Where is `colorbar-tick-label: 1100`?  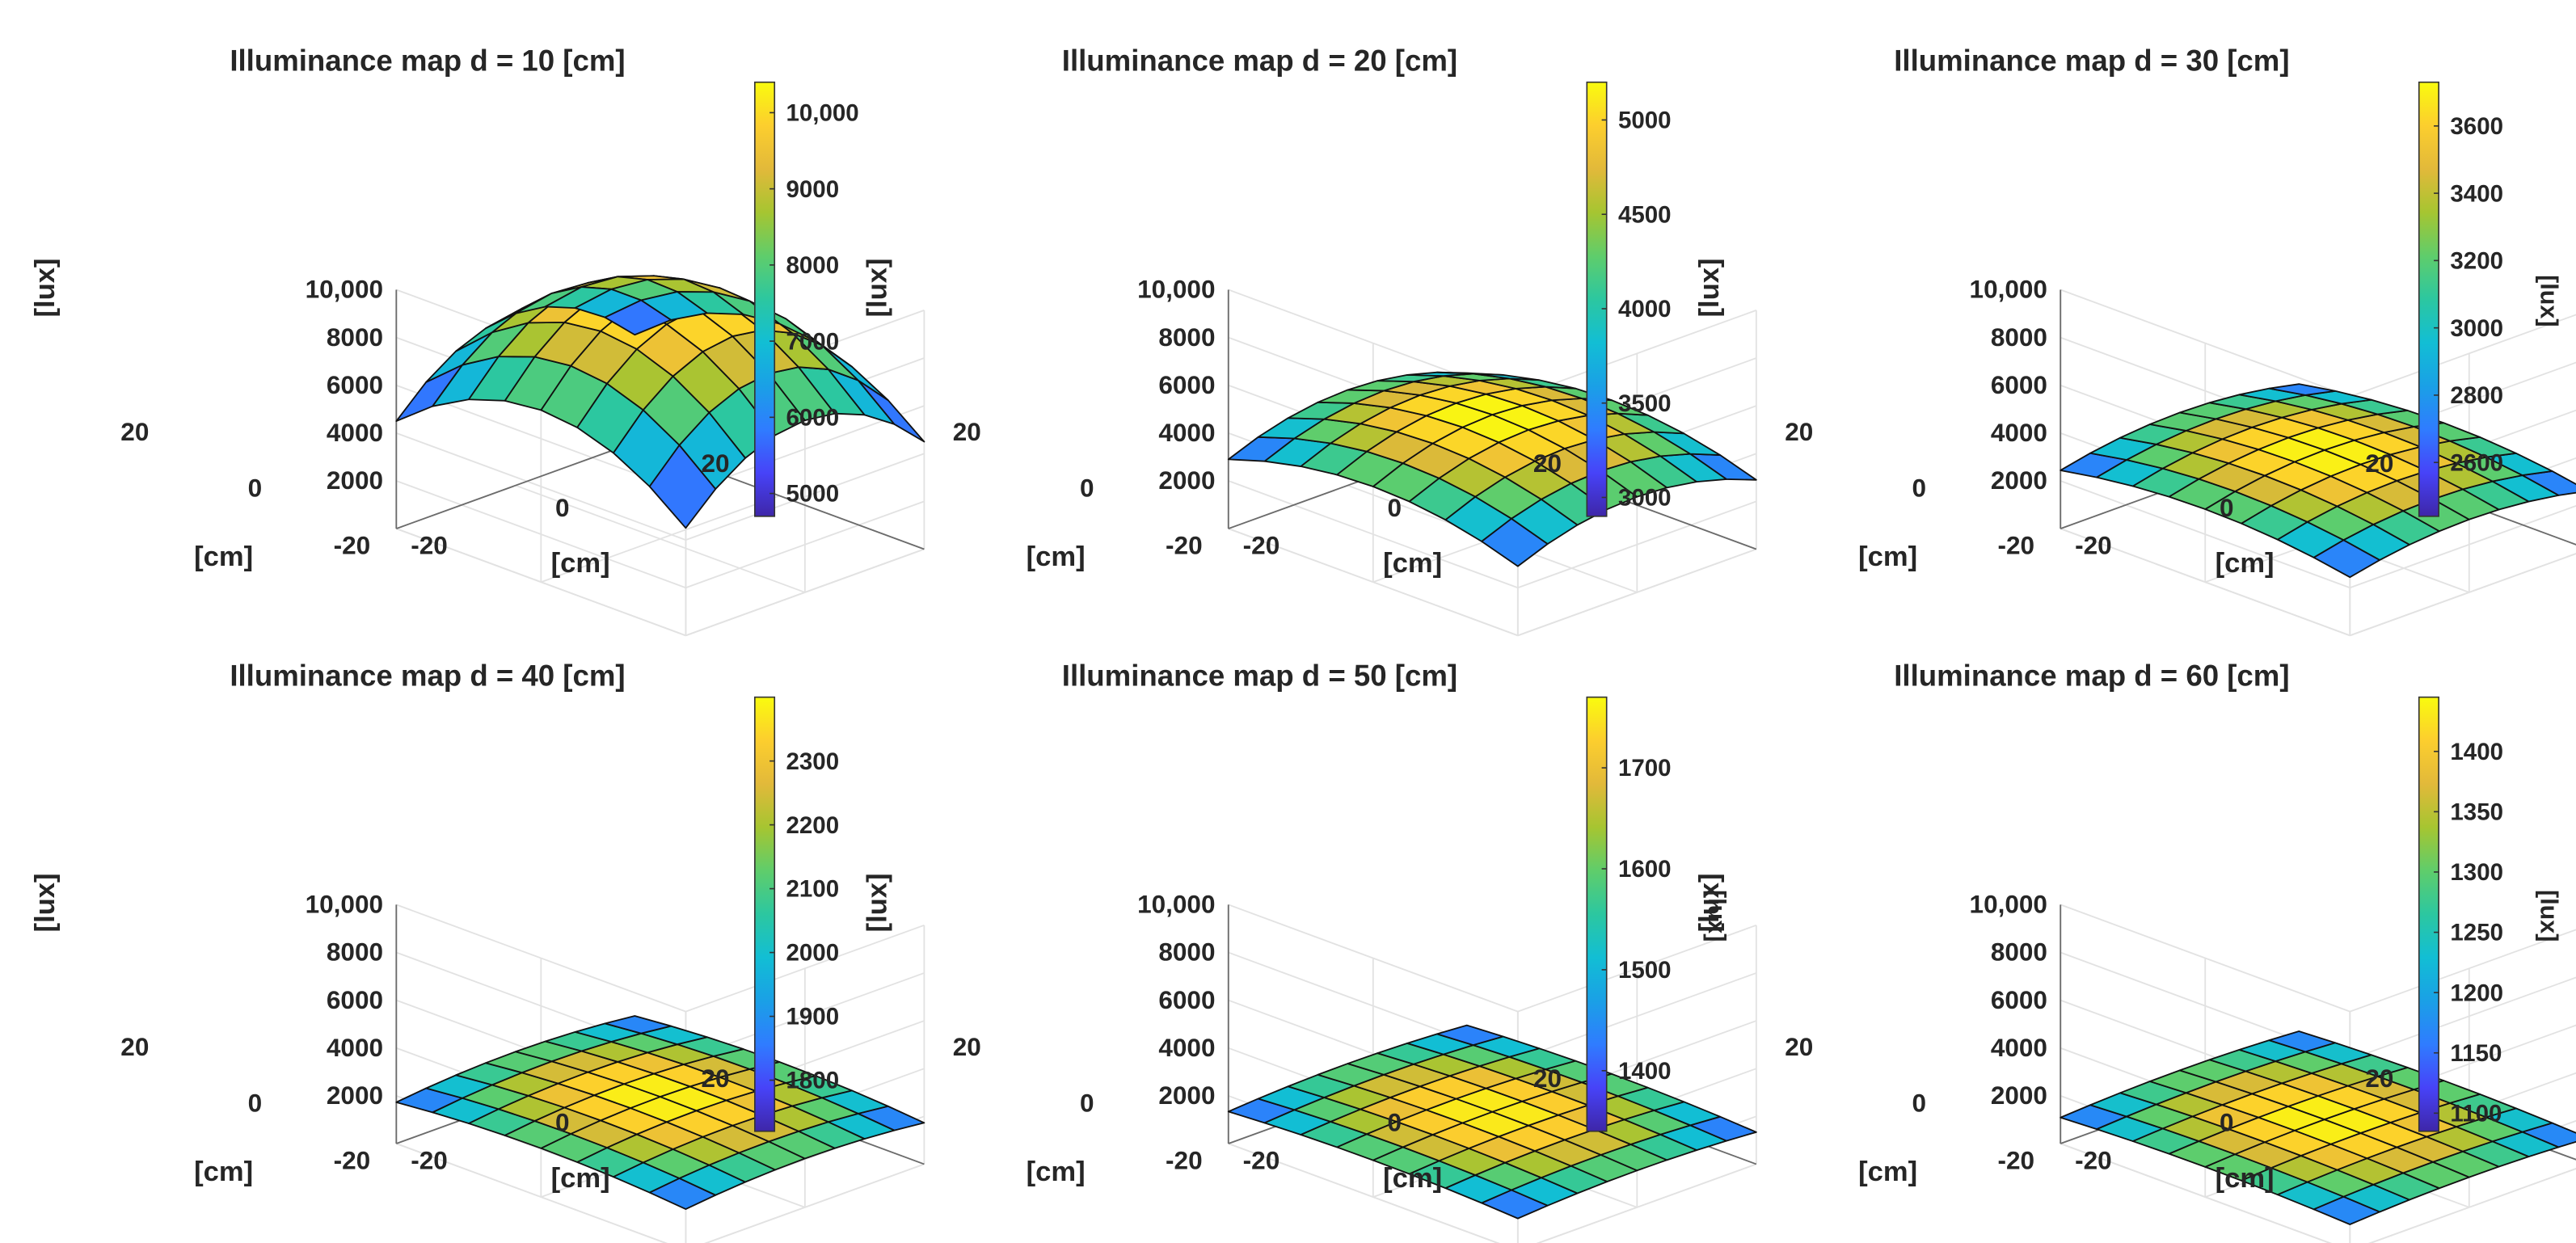 colorbar-tick-label: 1100 is located at coordinates (2476, 1114).